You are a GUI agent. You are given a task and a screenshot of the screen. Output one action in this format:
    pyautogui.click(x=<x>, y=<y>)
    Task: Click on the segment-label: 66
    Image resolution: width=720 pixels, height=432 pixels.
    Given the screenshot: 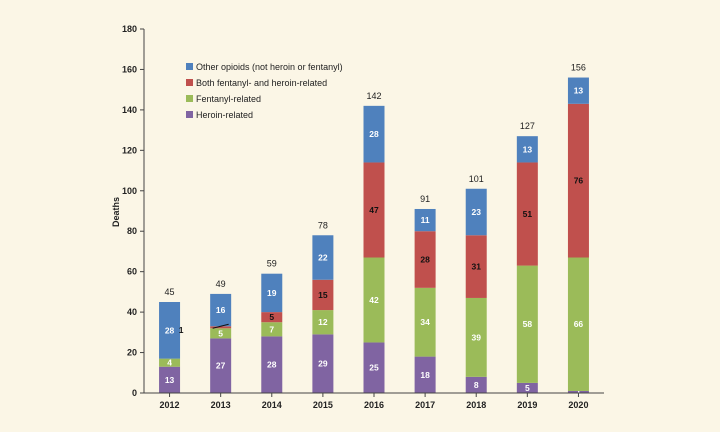 What is the action you would take?
    pyautogui.click(x=579, y=324)
    